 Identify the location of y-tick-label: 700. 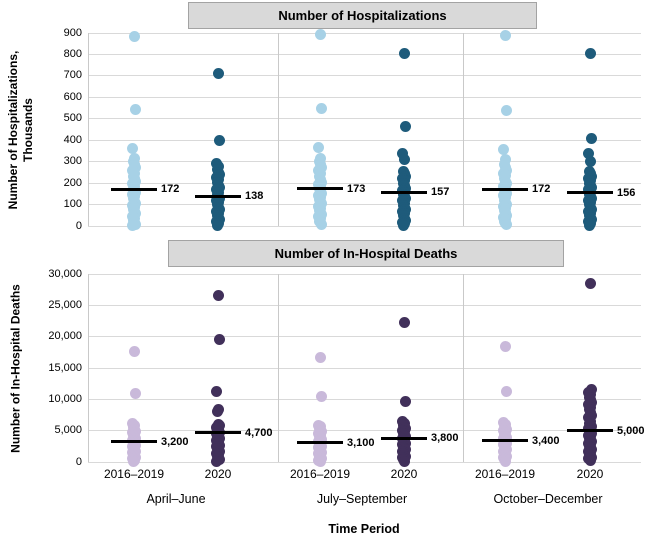
(72, 75).